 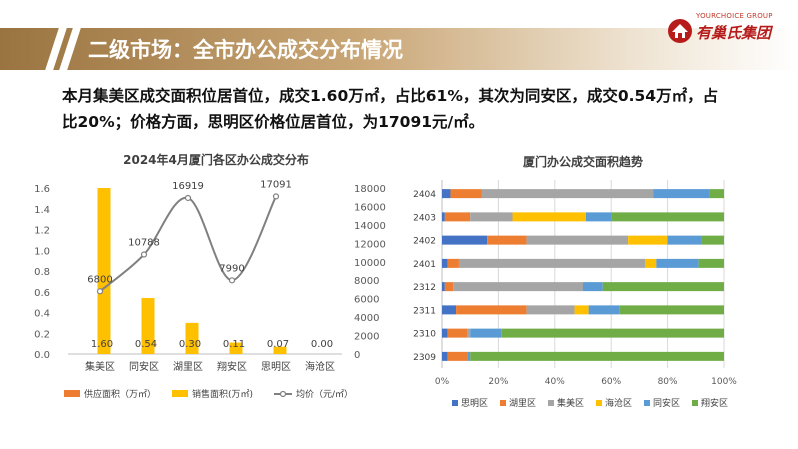 I want to click on price-data-label: 6800, so click(x=99, y=279).